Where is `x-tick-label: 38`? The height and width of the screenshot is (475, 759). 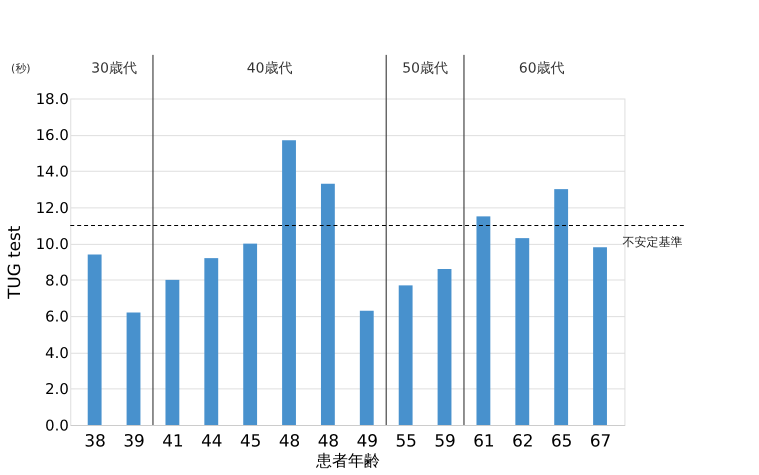 x-tick-label: 38 is located at coordinates (95, 440).